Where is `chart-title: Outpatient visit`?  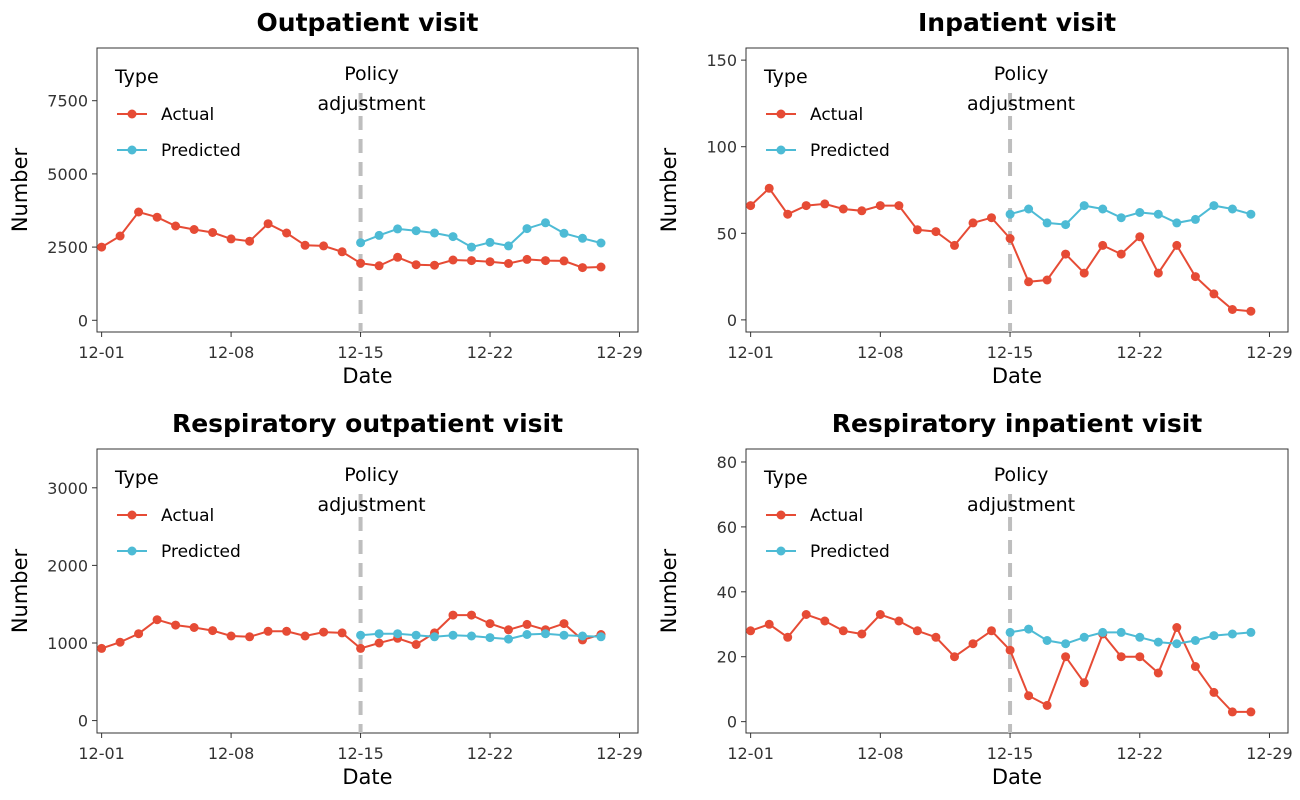 chart-title: Outpatient visit is located at coordinates (368, 22).